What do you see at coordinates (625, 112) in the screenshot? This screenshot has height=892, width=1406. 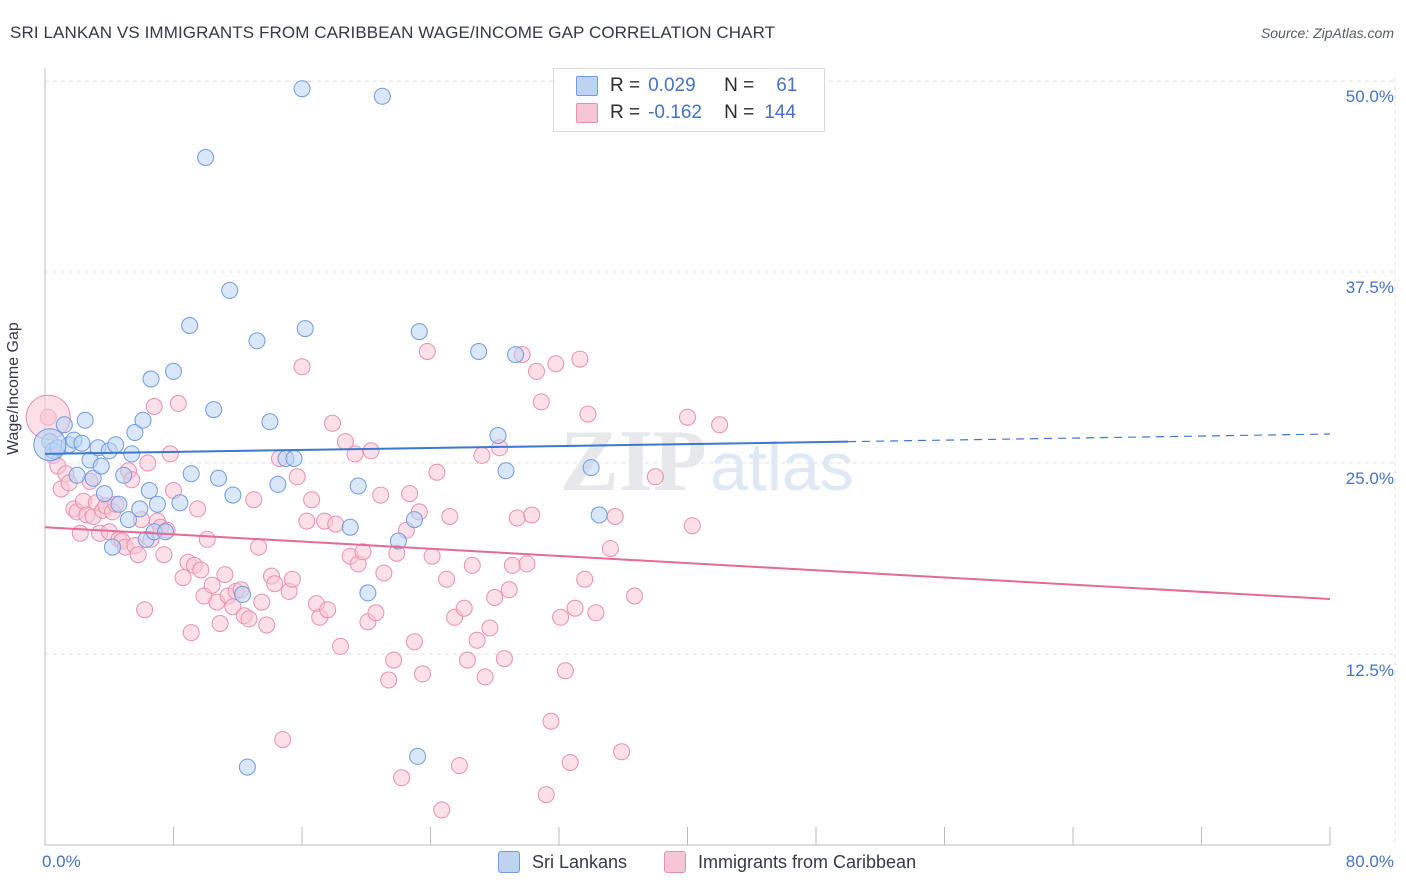 I see `legend-r-label: R =` at bounding box center [625, 112].